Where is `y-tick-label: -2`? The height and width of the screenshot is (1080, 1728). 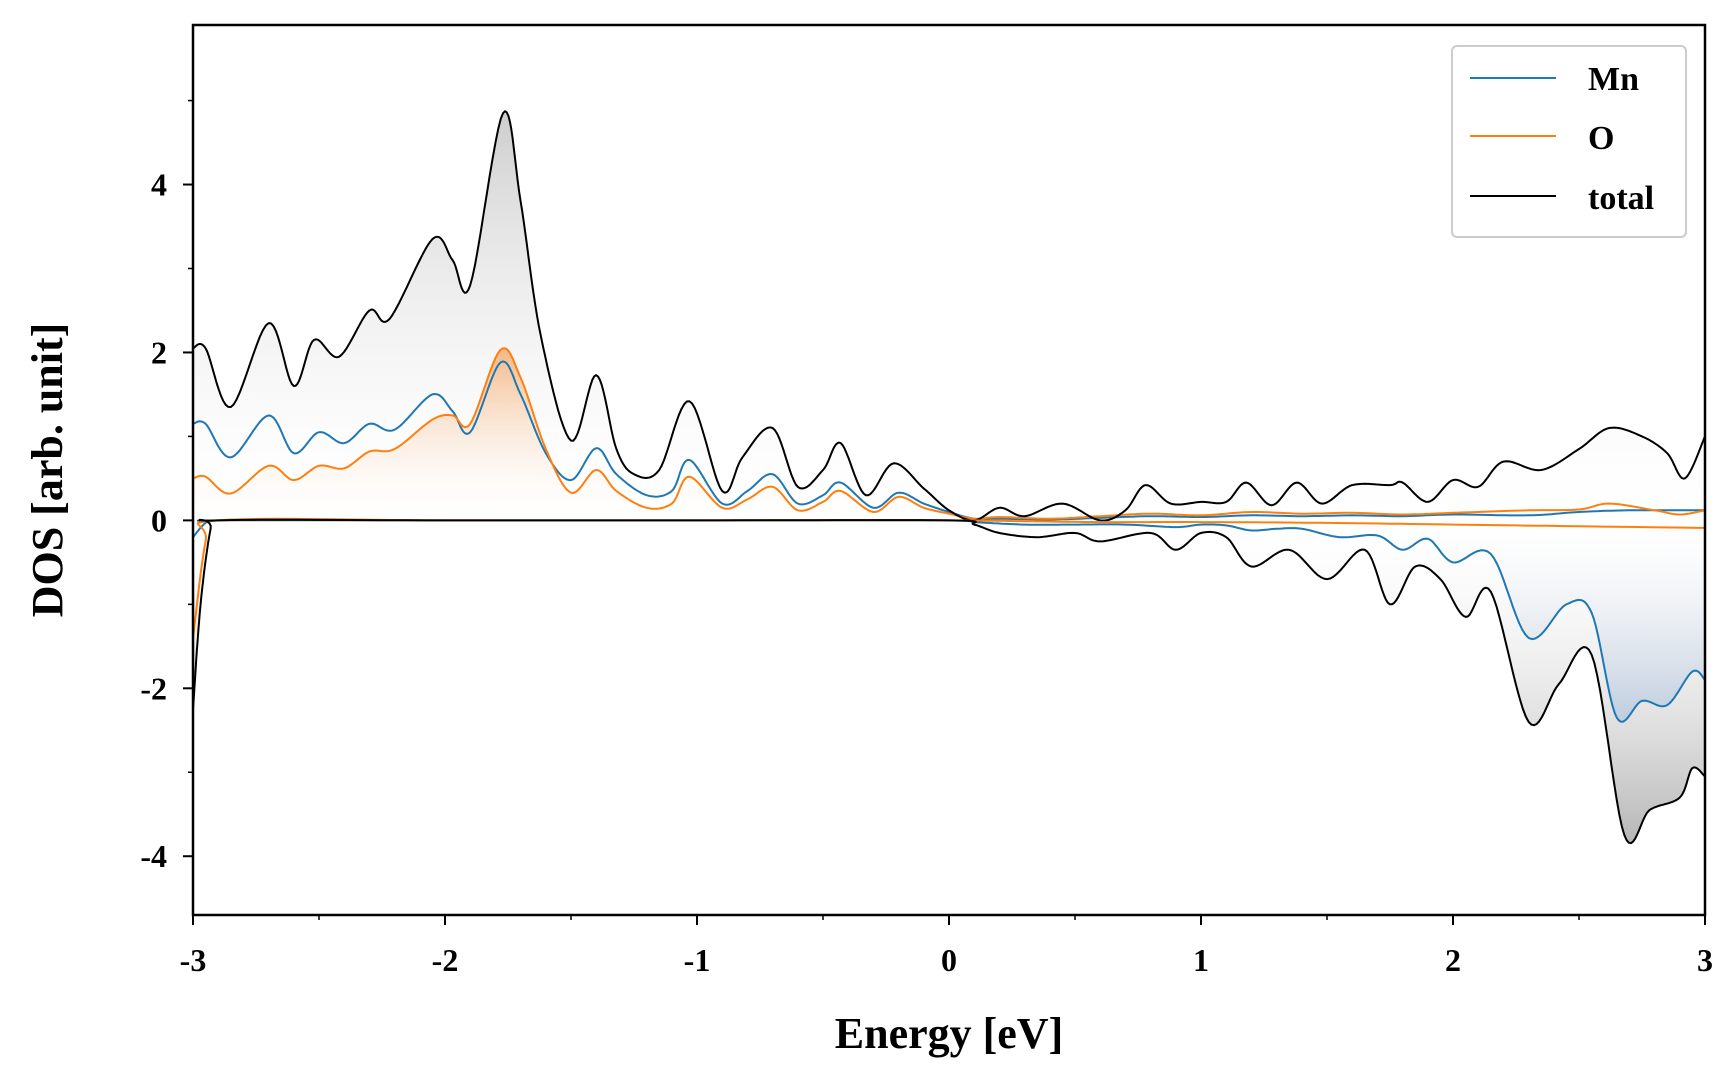
y-tick-label: -2 is located at coordinates (153, 688).